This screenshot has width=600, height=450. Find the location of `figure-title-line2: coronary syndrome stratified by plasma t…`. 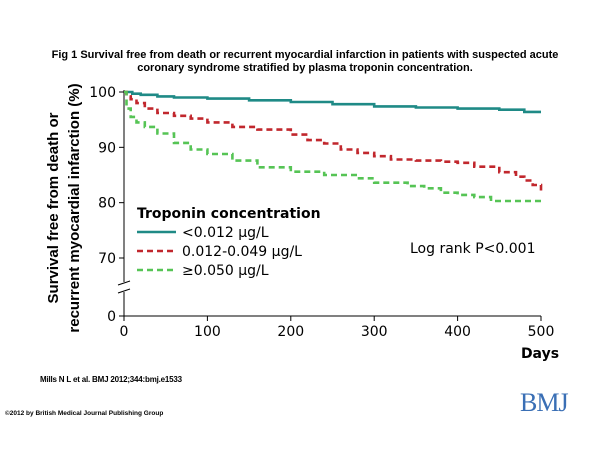

figure-title-line2: coronary syndrome stratified by plasma t… is located at coordinates (305, 68).